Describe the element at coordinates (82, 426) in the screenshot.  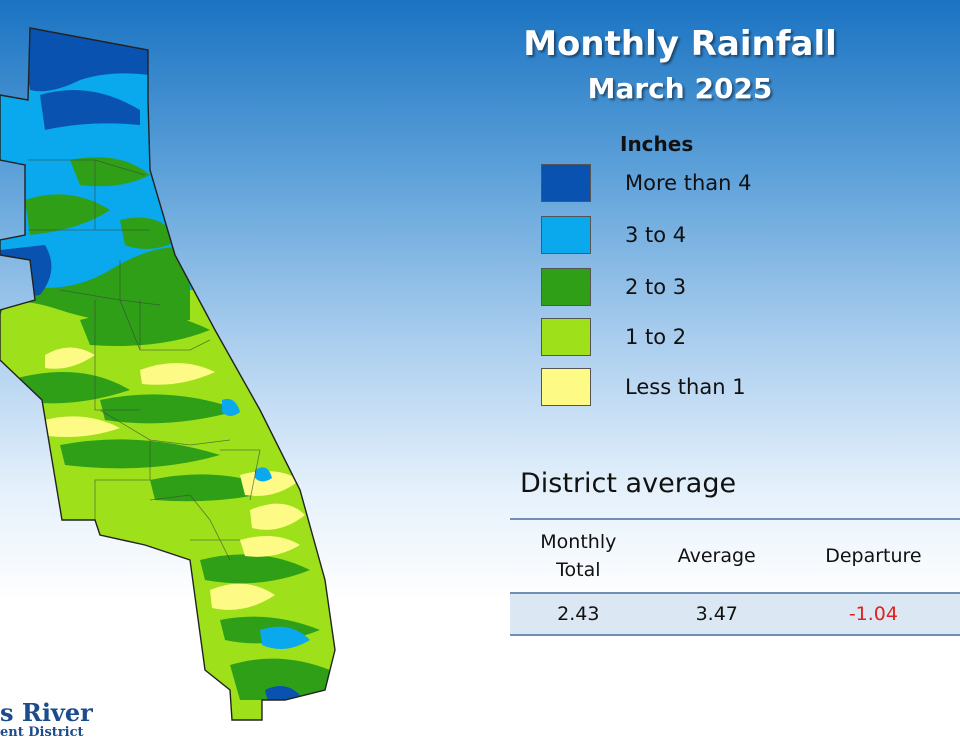
I see `zone-less-than-1-c` at that location.